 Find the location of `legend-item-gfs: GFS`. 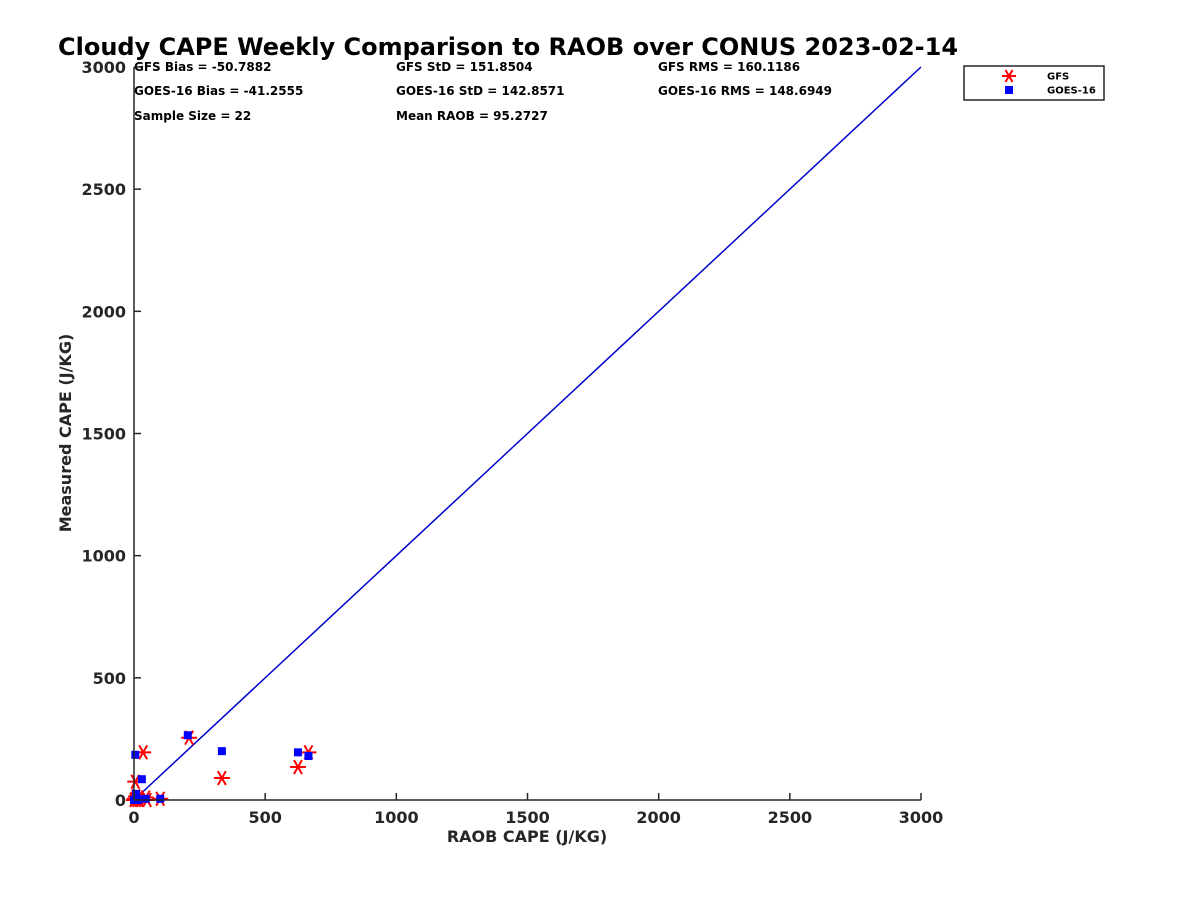

legend-item-gfs: GFS is located at coordinates (1035, 76).